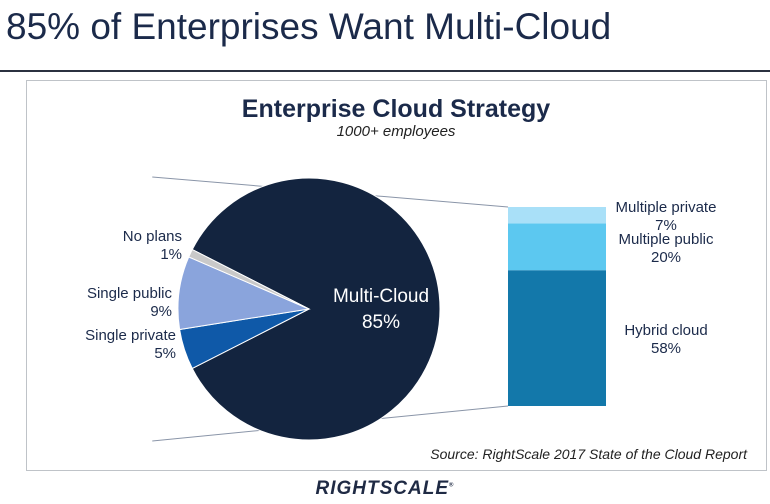  Describe the element at coordinates (309, 26) in the screenshot. I see `slide-title: 85% of Enterprises Want Multi-Cloud` at that location.